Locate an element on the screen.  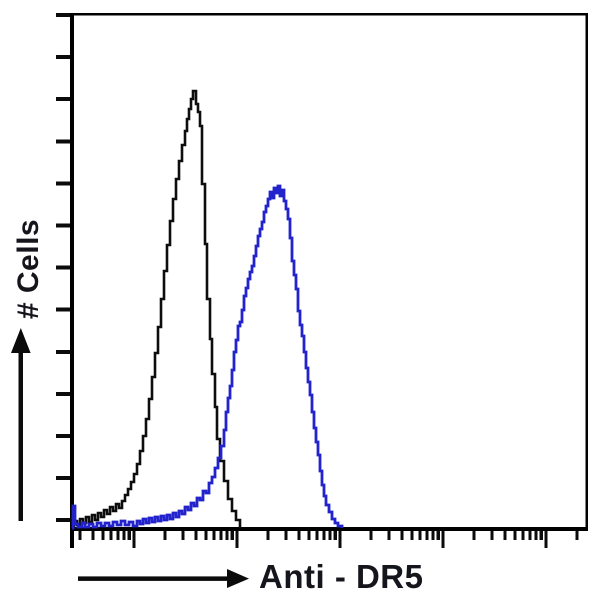
right-arrow-icon is located at coordinates (163, 578).